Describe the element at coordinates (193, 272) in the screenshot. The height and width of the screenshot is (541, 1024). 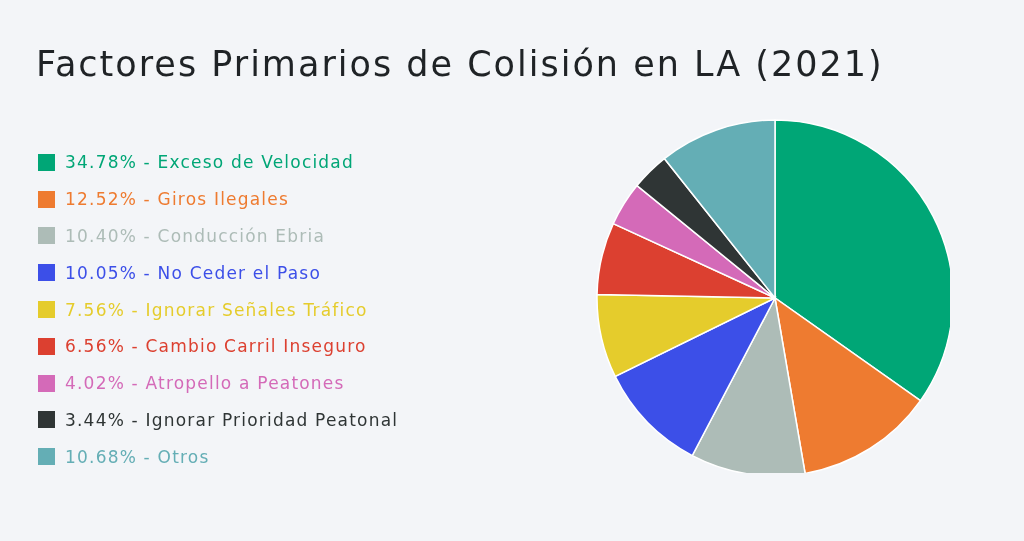
I see `legend-label: 10.05% - No Ceder el Paso` at that location.